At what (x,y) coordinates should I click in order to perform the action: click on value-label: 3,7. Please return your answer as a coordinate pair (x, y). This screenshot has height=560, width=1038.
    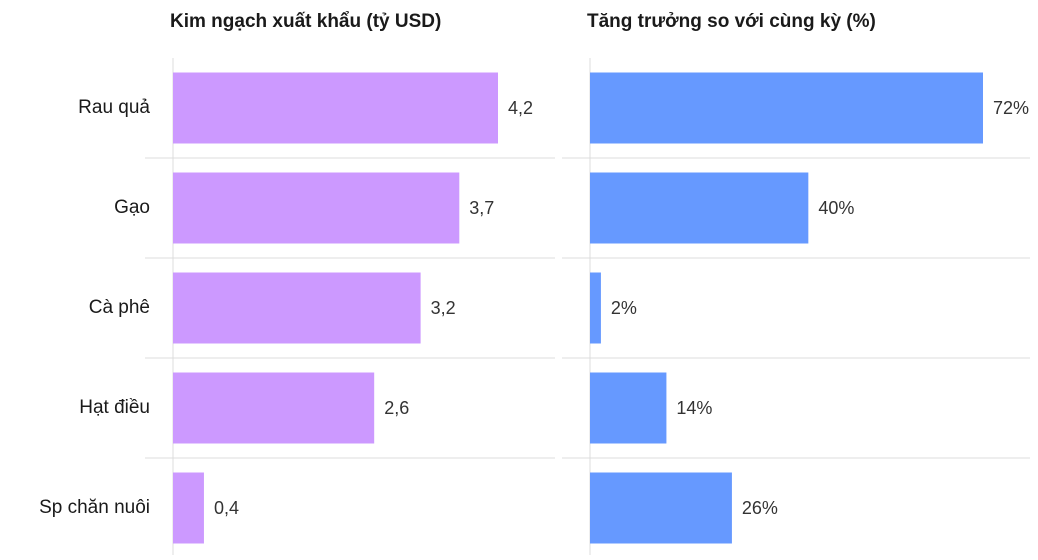
    Looking at the image, I should click on (481, 208).